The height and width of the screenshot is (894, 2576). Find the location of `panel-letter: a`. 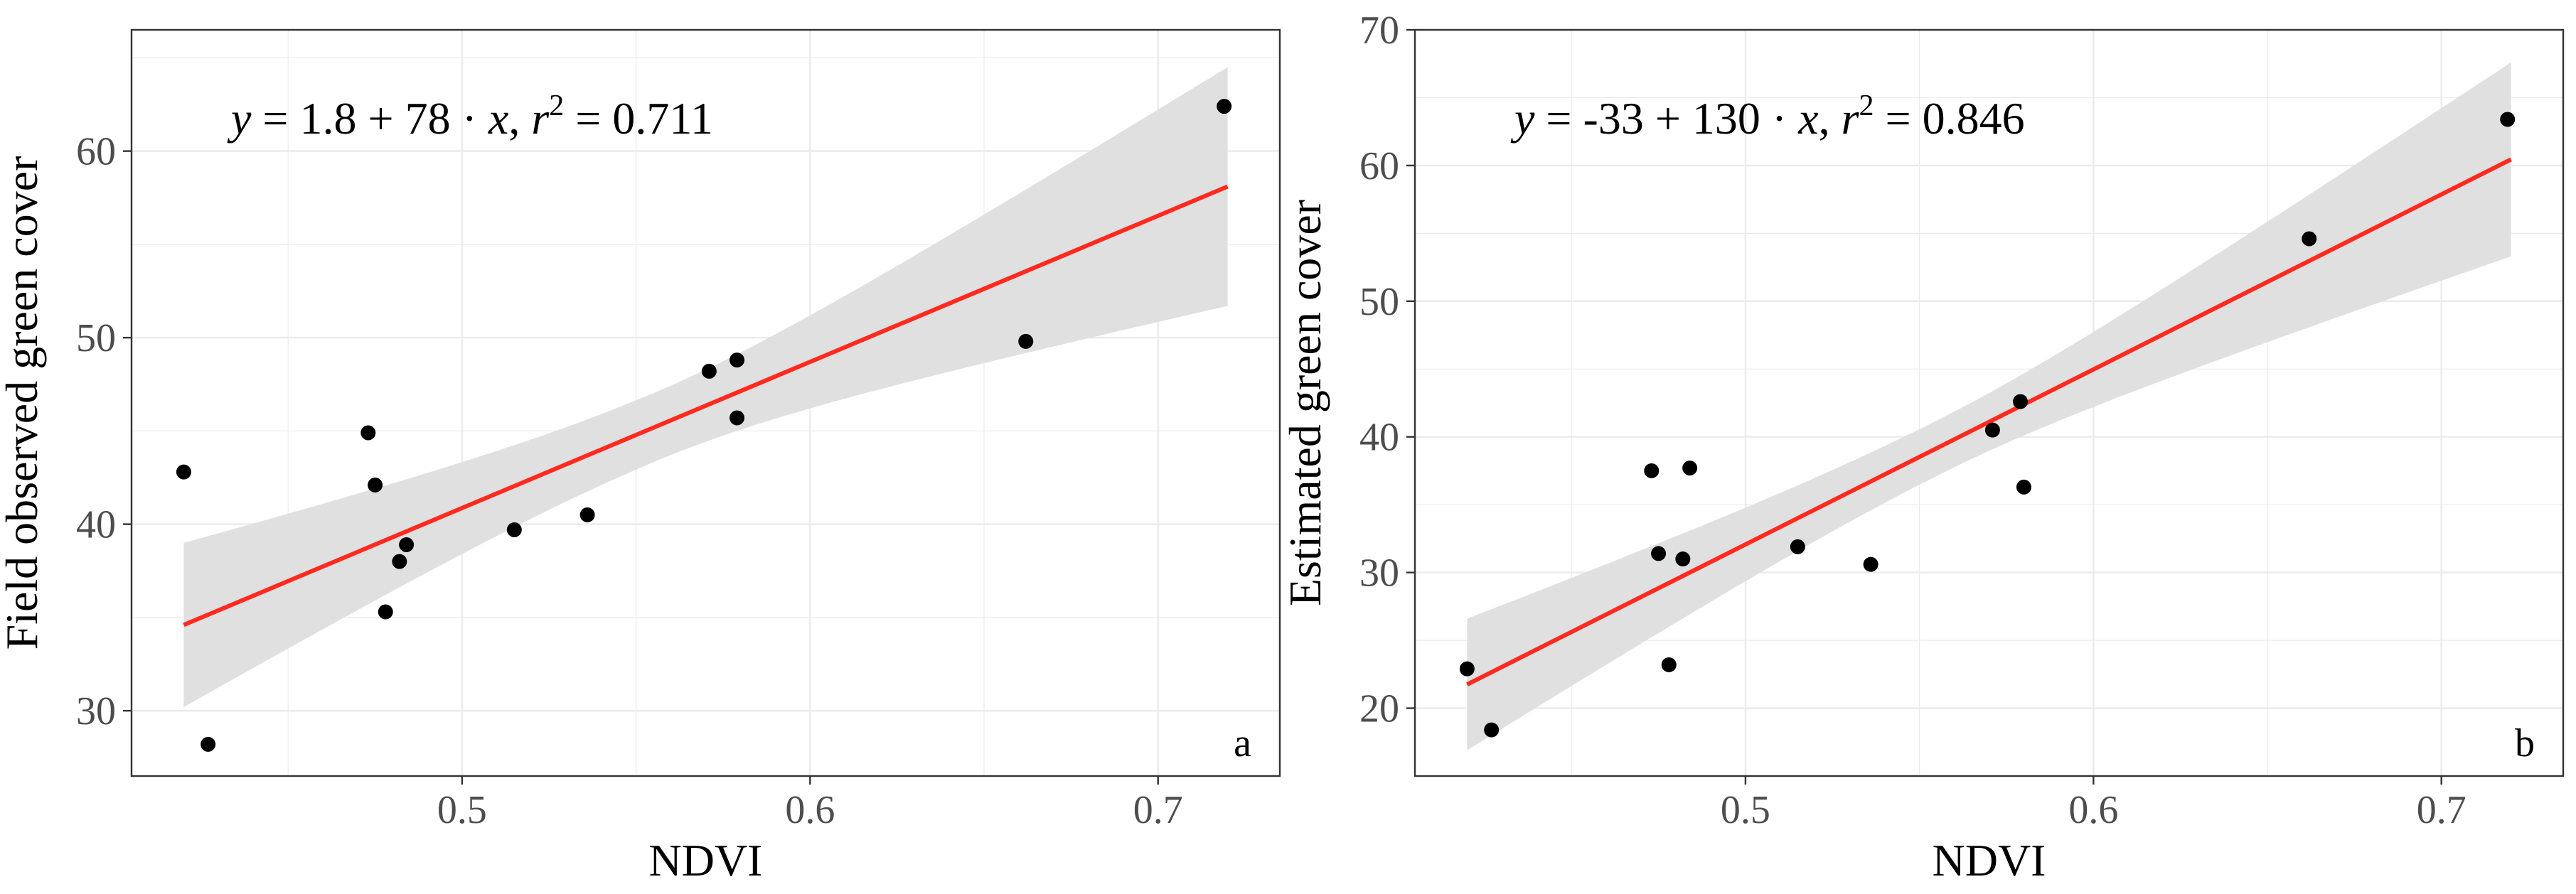

panel-letter: a is located at coordinates (1242, 743).